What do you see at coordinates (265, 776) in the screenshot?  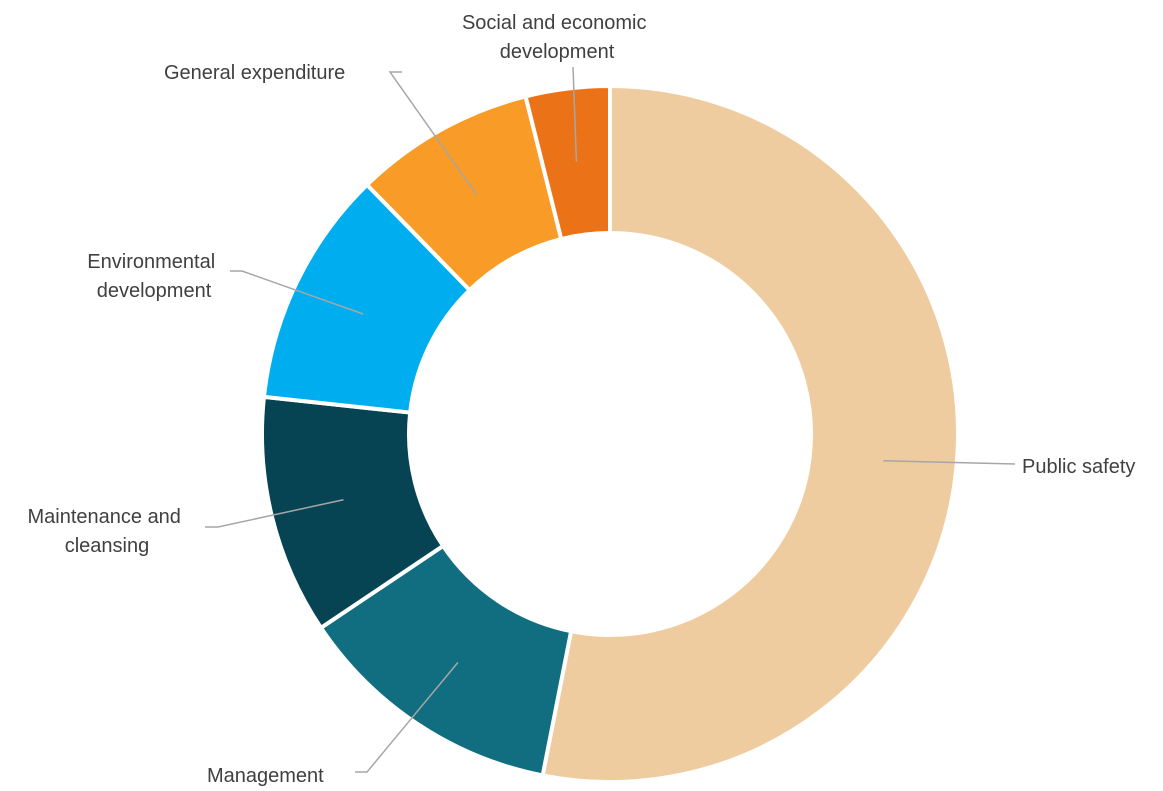 I see `label-management: Management` at bounding box center [265, 776].